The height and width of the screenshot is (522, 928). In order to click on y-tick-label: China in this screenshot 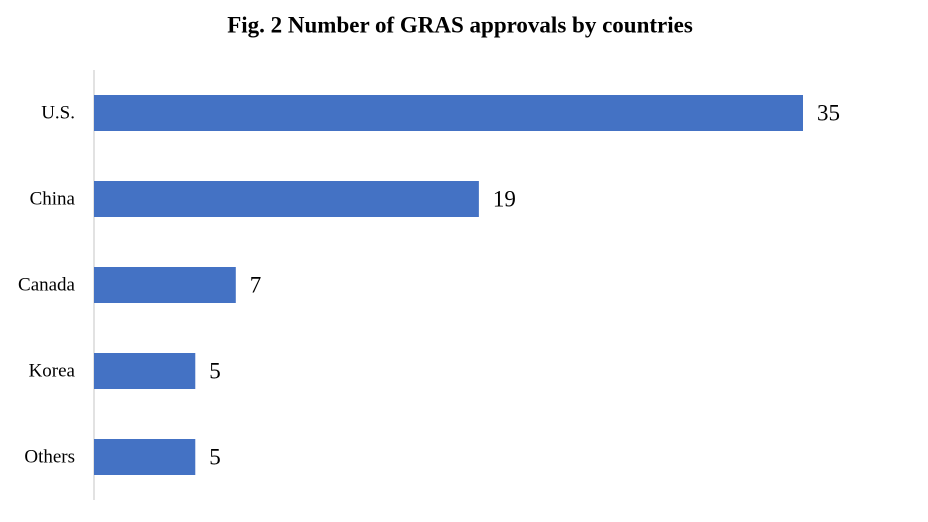, I will do `click(53, 198)`.